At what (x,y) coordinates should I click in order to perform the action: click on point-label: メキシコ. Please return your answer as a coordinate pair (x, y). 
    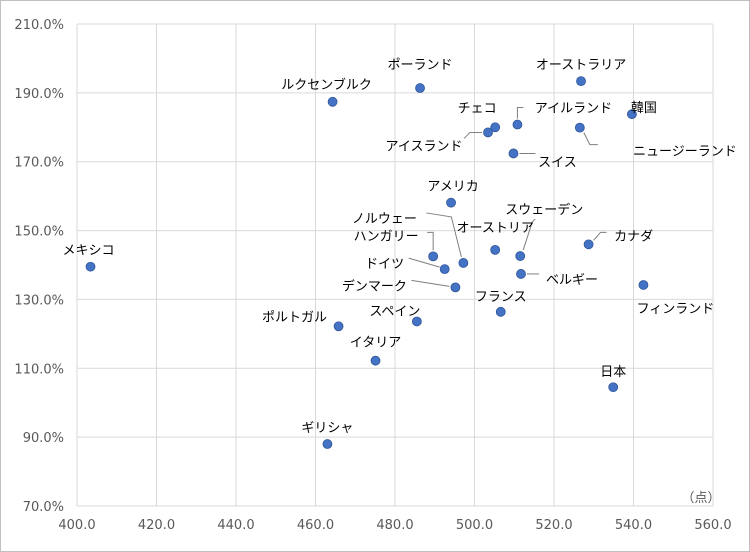
    Looking at the image, I should click on (89, 251).